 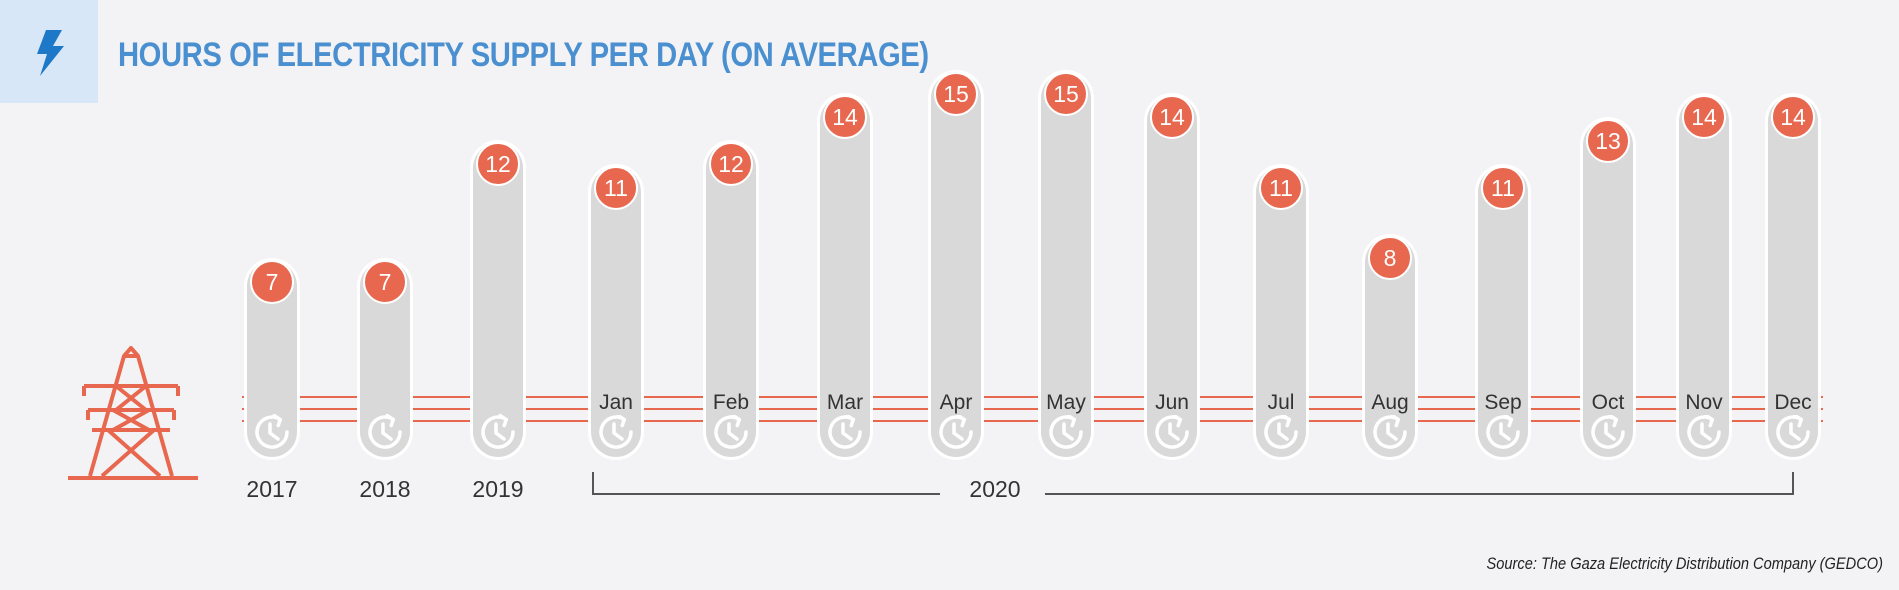 What do you see at coordinates (271, 489) in the screenshot?
I see `tick-label-2017: 2017` at bounding box center [271, 489].